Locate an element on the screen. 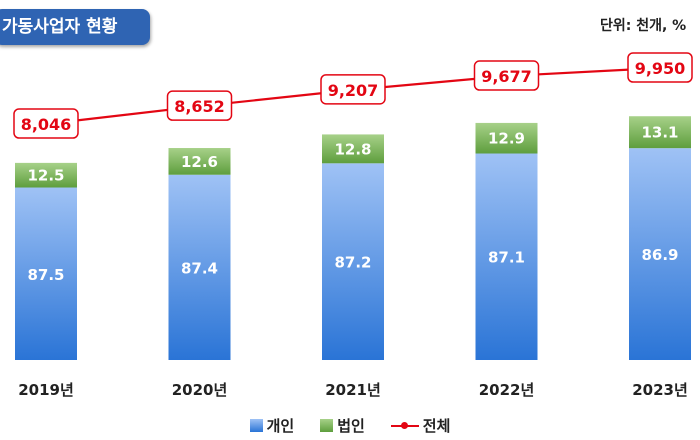 The height and width of the screenshot is (440, 700). legend-item-total: 전체 is located at coordinates (420, 425).